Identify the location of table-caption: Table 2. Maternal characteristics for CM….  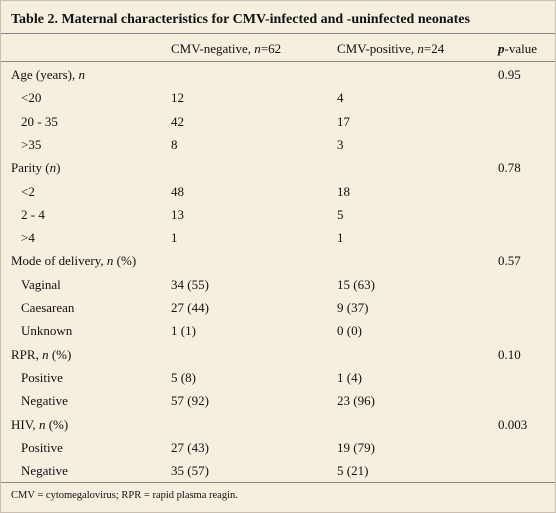
(240, 19).